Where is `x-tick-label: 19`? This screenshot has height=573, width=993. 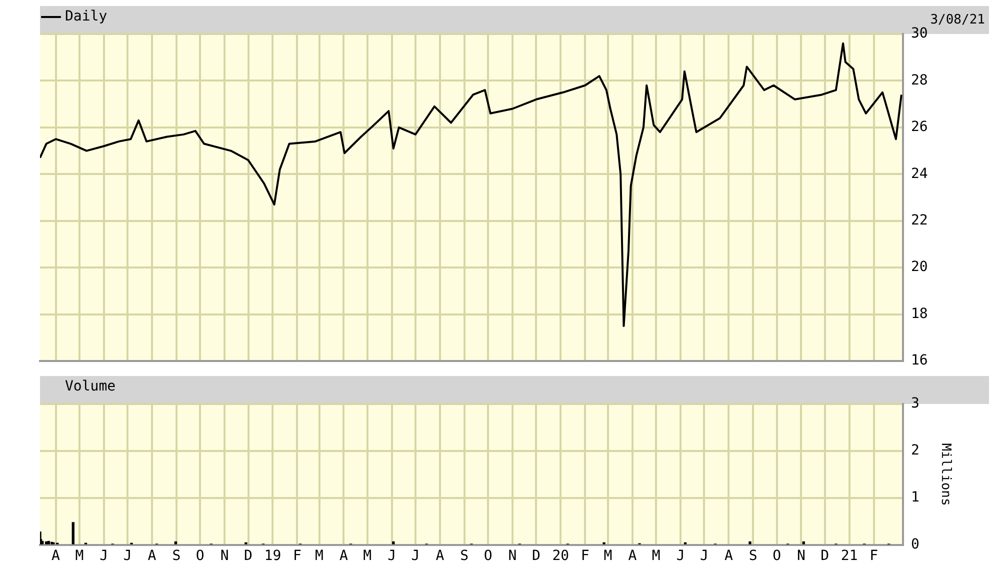
x-tick-label: 19 is located at coordinates (273, 556).